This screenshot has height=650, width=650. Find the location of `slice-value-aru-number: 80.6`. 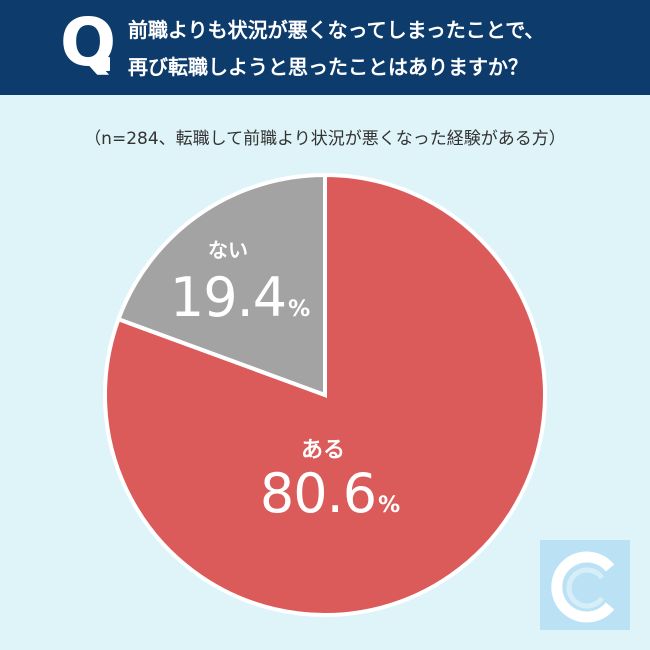

slice-value-aru-number: 80.6 is located at coordinates (318, 493).